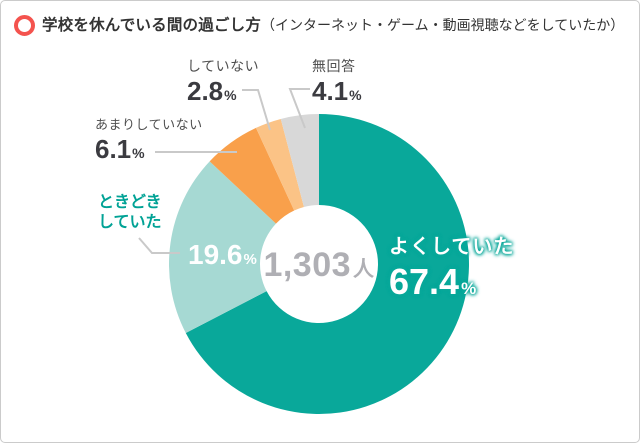 The width and height of the screenshot is (640, 443). I want to click on center-total-unit: 人, so click(364, 269).